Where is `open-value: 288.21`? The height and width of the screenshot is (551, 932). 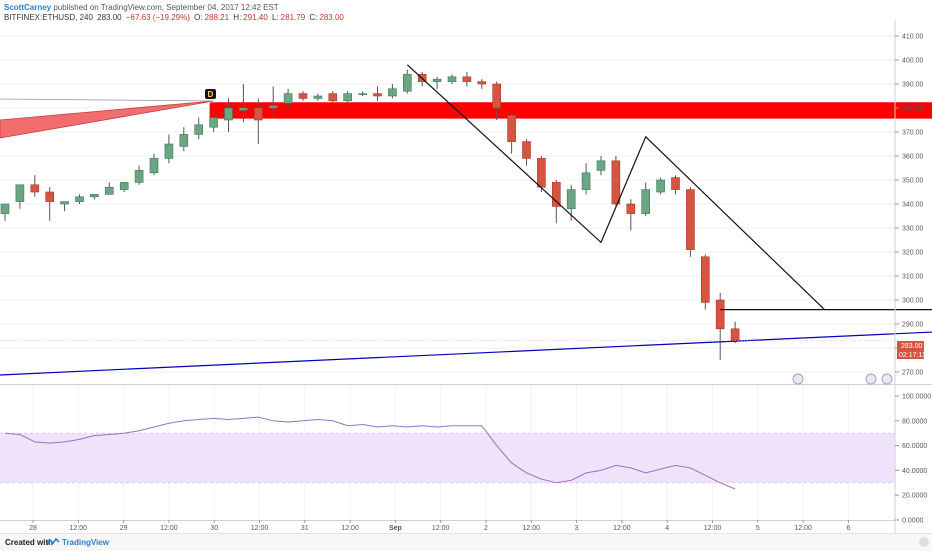 open-value: 288.21 is located at coordinates (217, 17).